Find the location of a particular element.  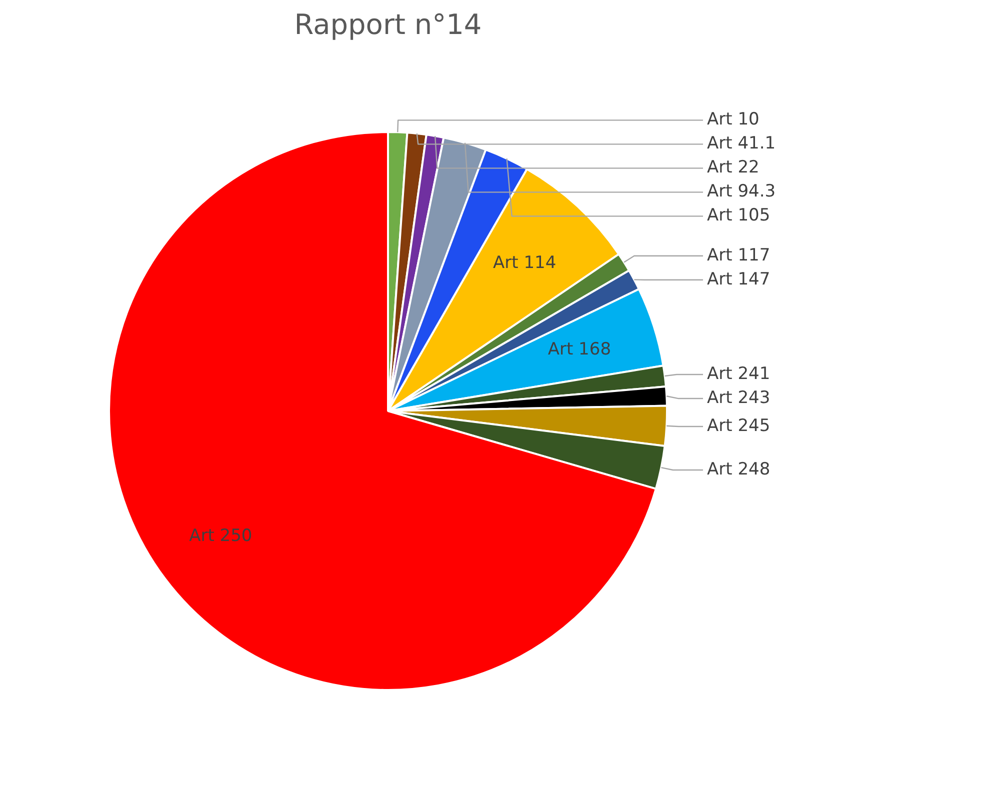

slice-label: Art 41.1 is located at coordinates (741, 144).